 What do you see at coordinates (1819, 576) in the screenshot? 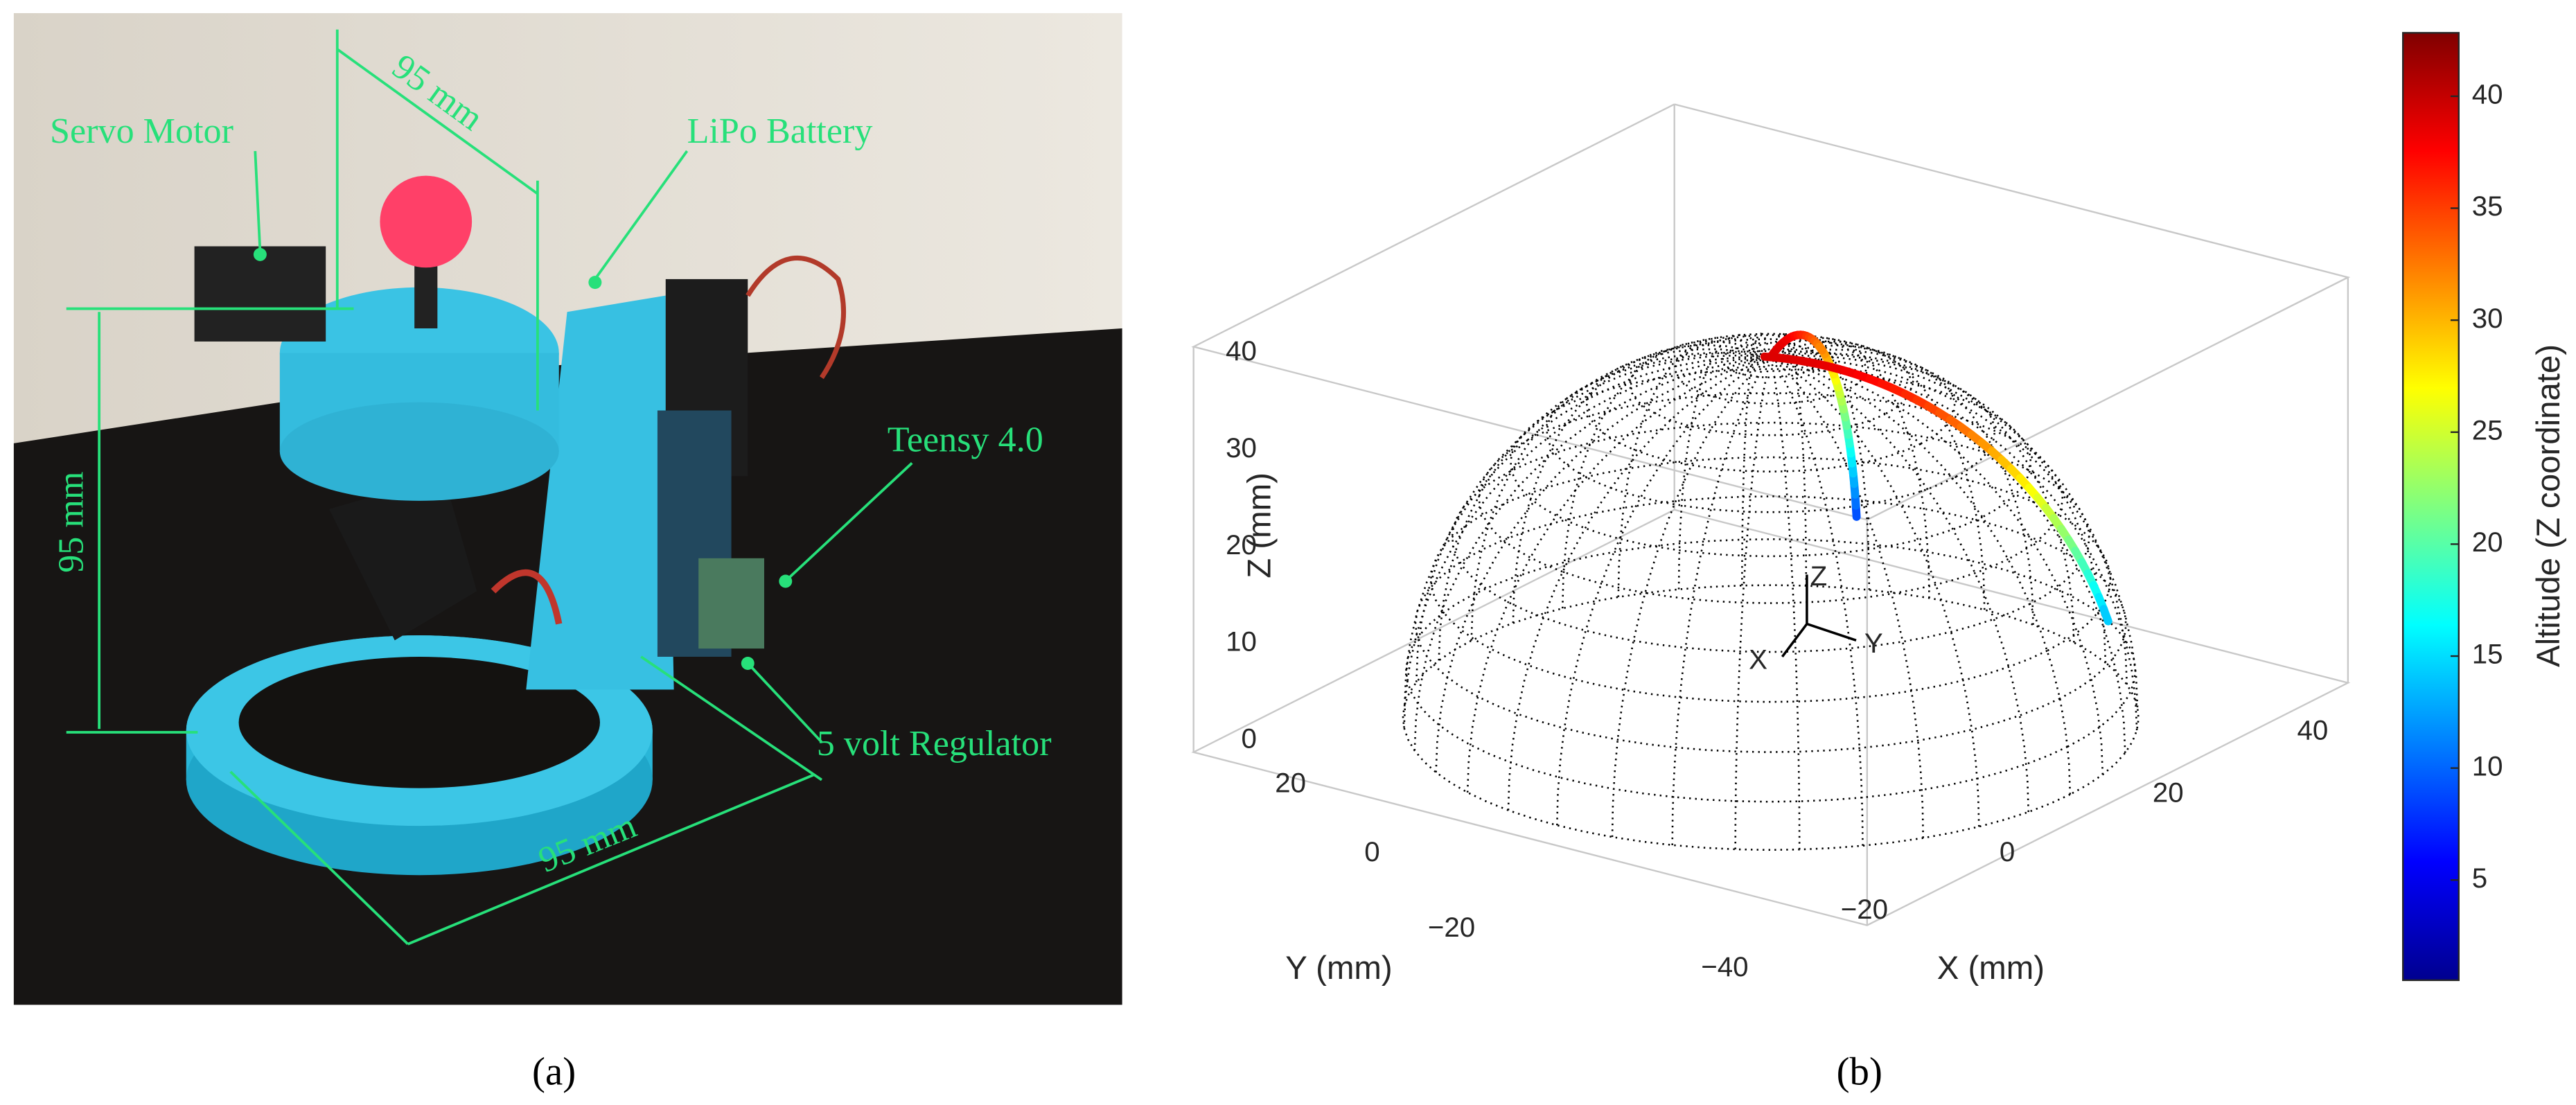
I see `triad-label: Z` at bounding box center [1819, 576].